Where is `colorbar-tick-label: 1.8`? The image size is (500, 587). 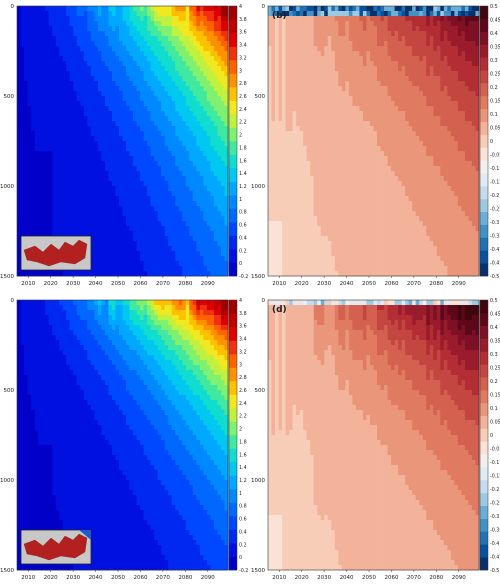 colorbar-tick-label: 1.8 is located at coordinates (243, 148).